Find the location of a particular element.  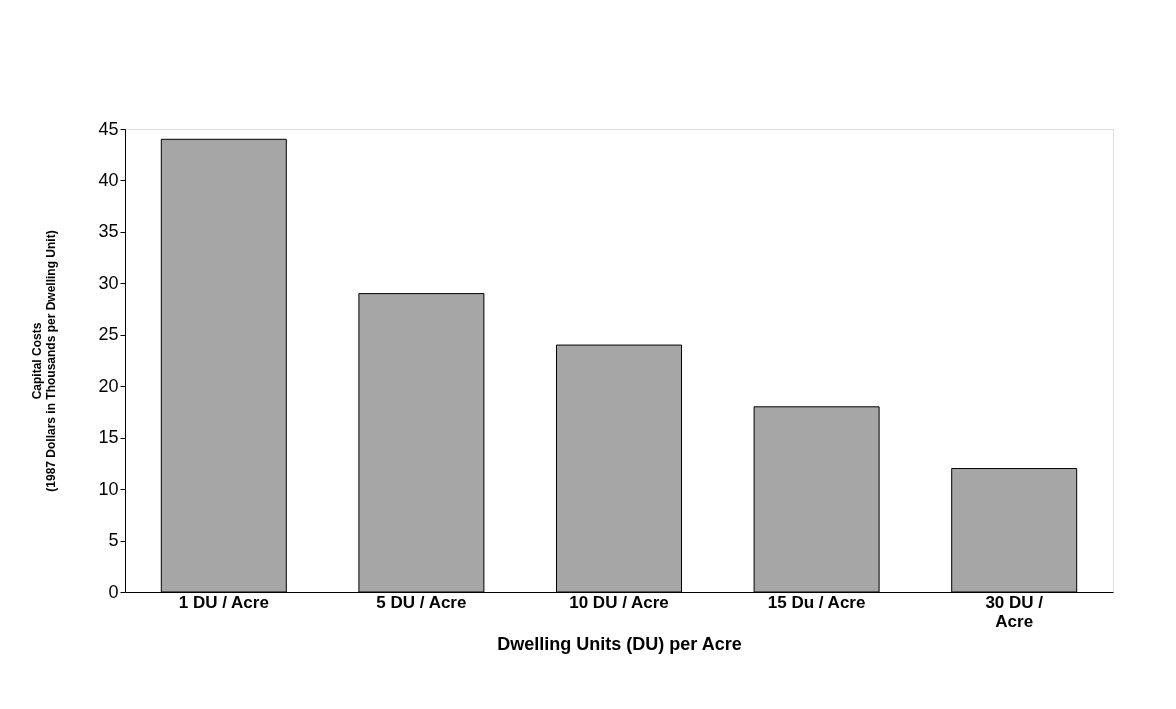

x-tick-label: 5 DU / Acre is located at coordinates (421, 602).